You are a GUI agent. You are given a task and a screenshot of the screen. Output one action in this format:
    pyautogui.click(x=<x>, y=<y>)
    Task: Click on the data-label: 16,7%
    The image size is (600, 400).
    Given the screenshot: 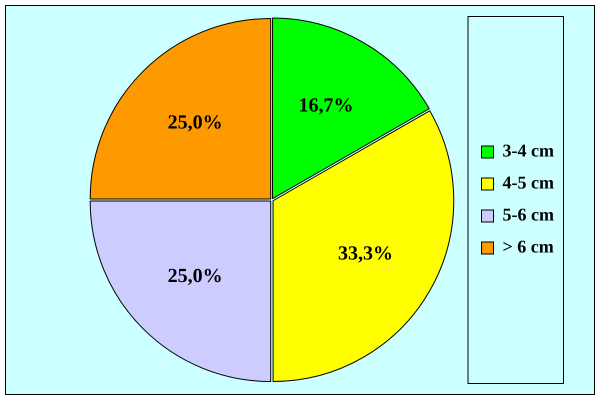 What is the action you would take?
    pyautogui.click(x=326, y=105)
    